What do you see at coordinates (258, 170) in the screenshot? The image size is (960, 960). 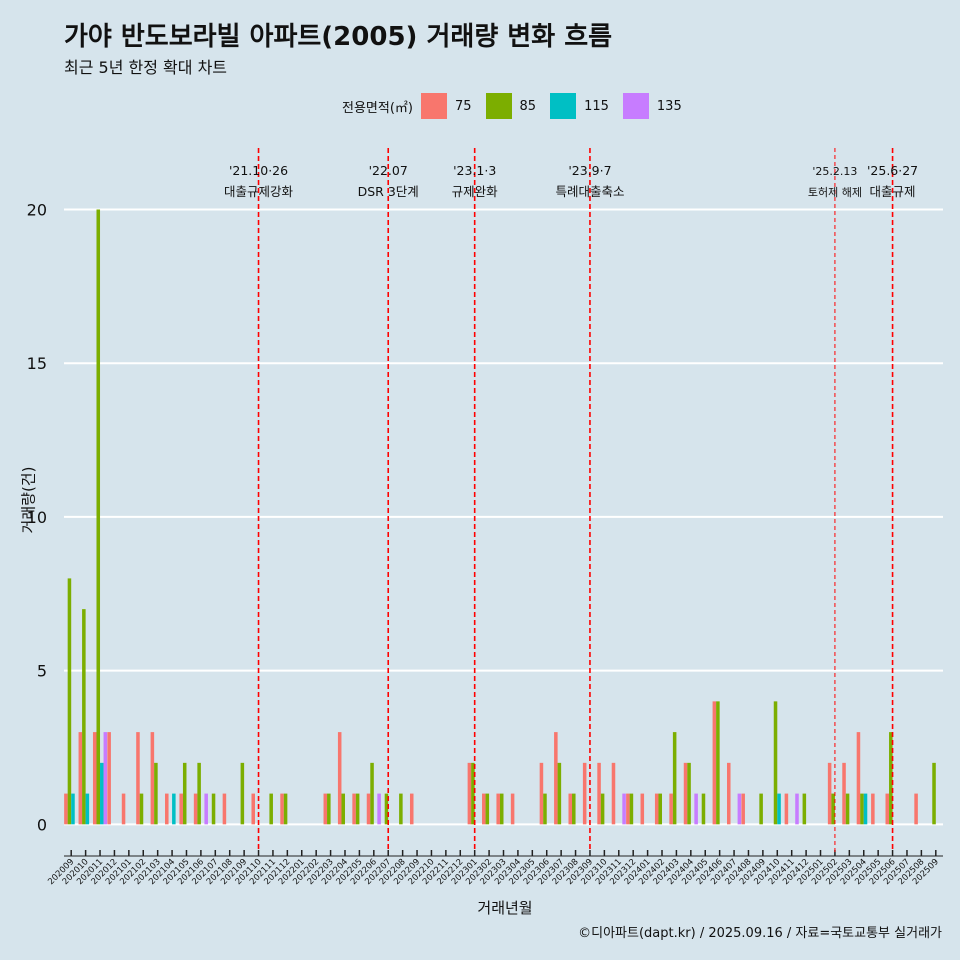 I see `event-date-label: '21.10·26` at bounding box center [258, 170].